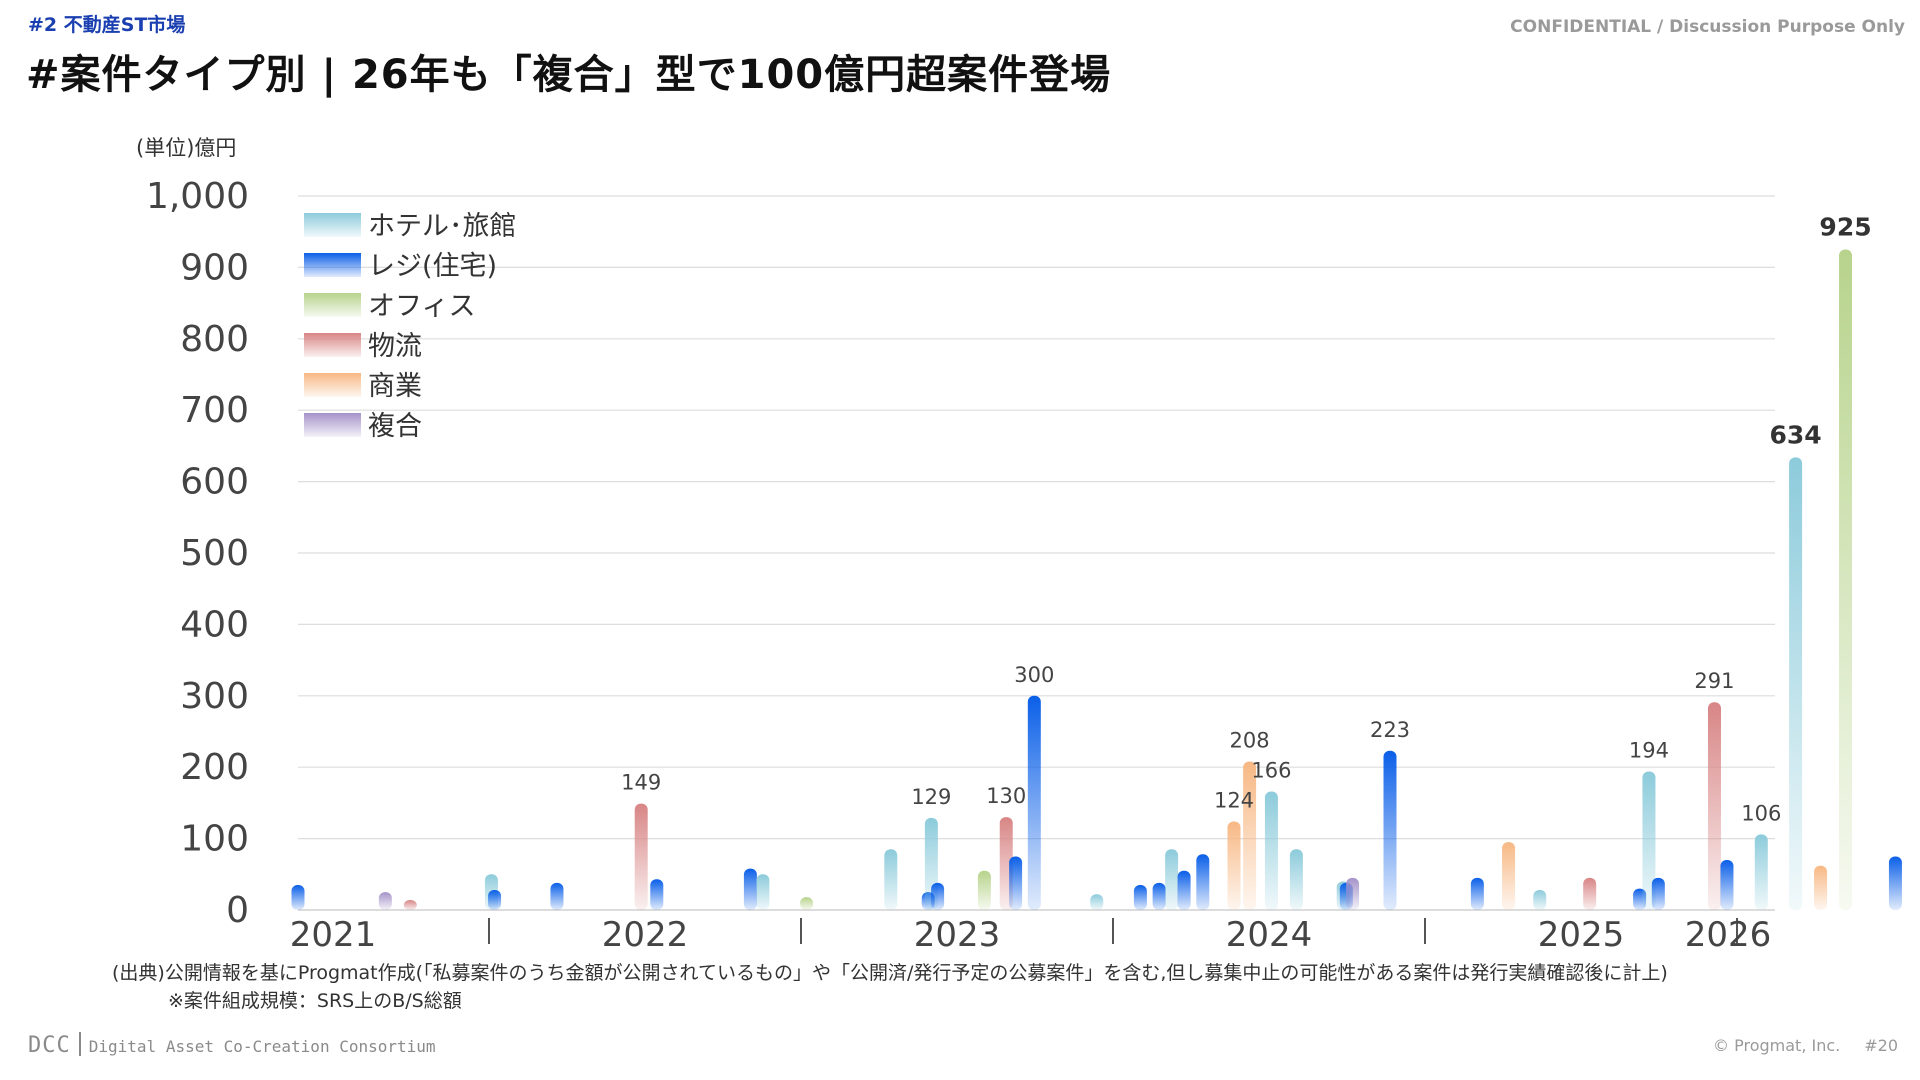  Describe the element at coordinates (1845, 227) in the screenshot. I see `data-label: 925` at that location.